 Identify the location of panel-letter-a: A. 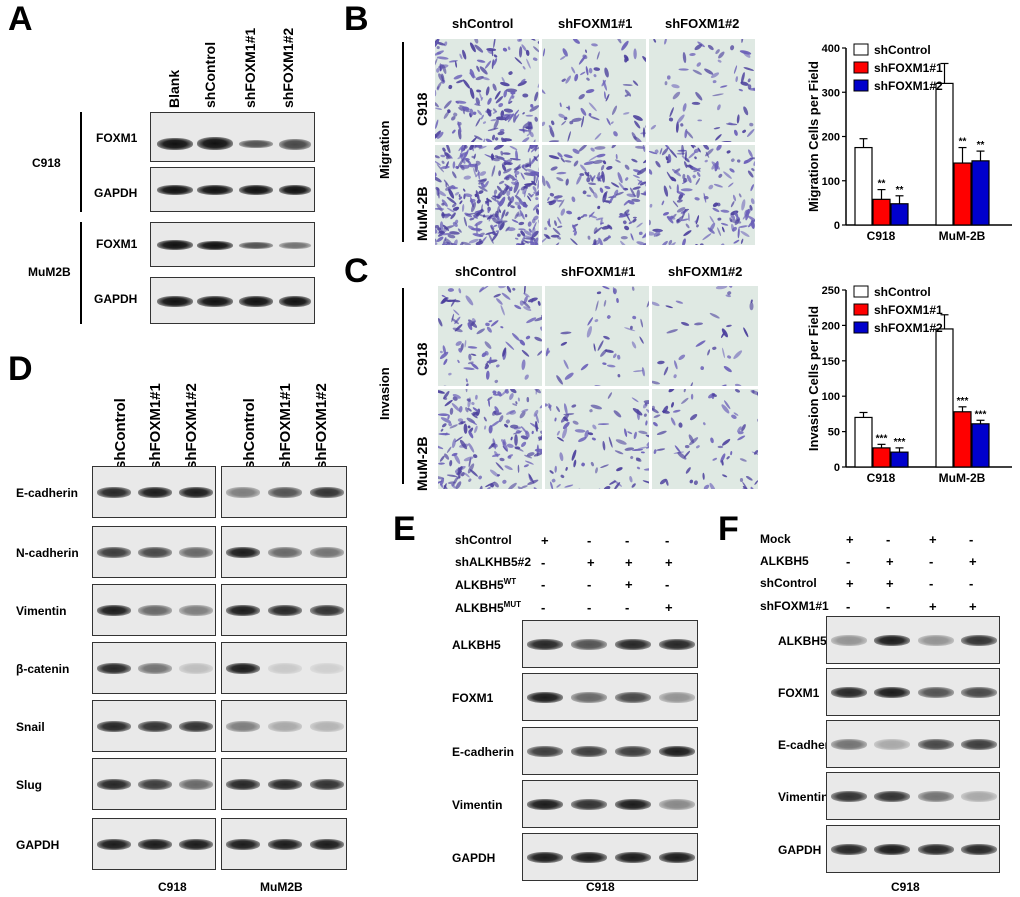
(20, 19).